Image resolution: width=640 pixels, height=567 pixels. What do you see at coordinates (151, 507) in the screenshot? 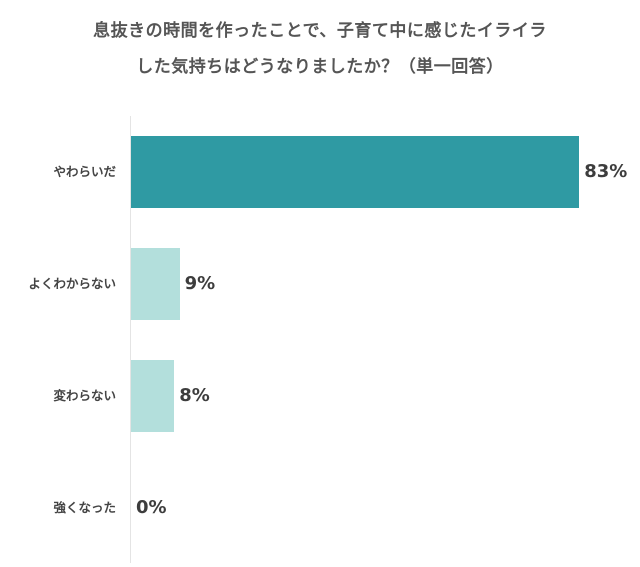
I see `value-label: 0%` at bounding box center [151, 507].